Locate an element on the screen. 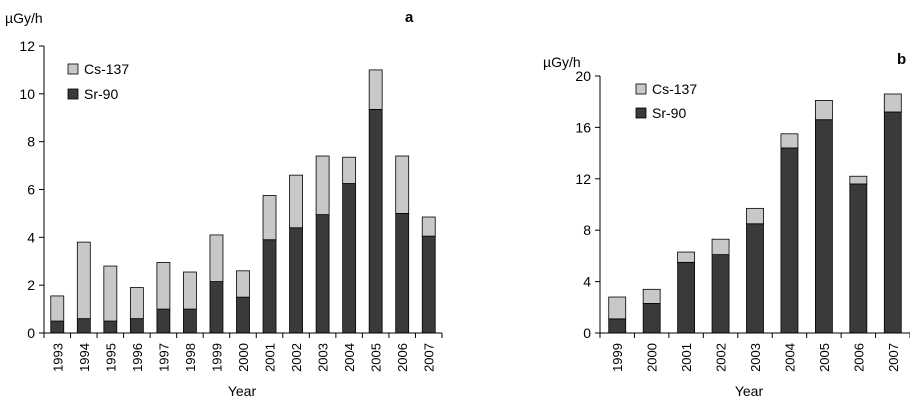  y-tick-label: 20 is located at coordinates (583, 76).